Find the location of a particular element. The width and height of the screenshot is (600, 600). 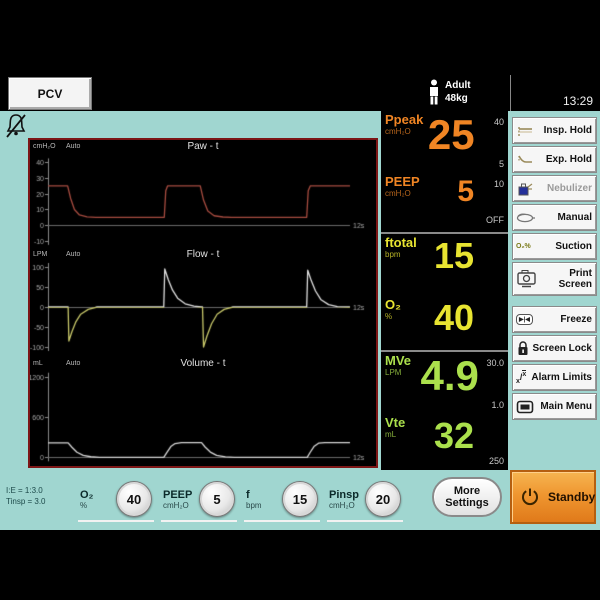

pinsp-setting: Pinsp cmH₂O 20 is located at coordinates (365, 500).